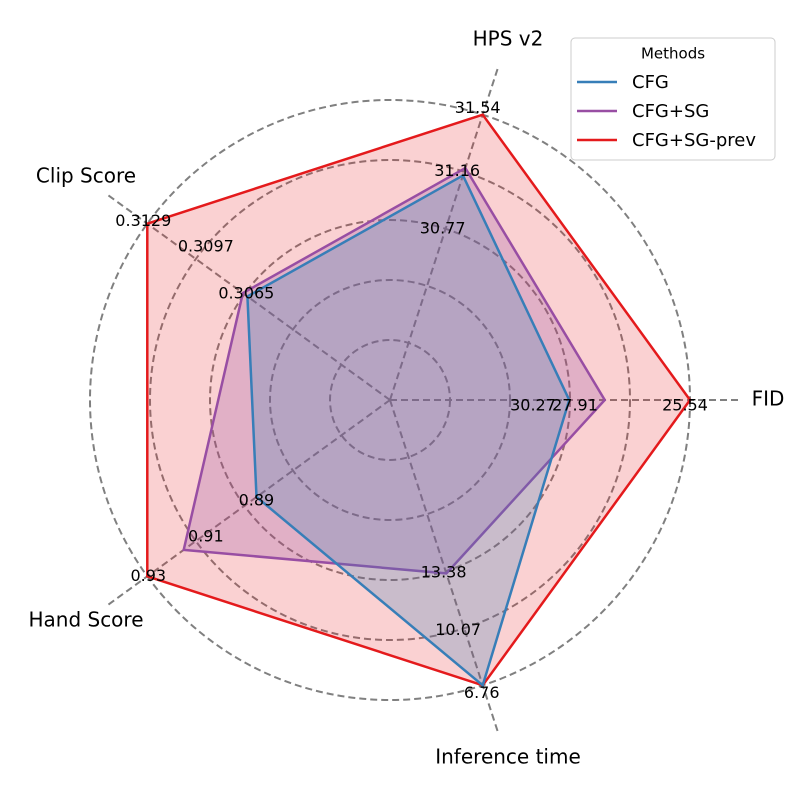 The image size is (800, 800). I want to click on tick-label: 30.77, so click(443, 227).